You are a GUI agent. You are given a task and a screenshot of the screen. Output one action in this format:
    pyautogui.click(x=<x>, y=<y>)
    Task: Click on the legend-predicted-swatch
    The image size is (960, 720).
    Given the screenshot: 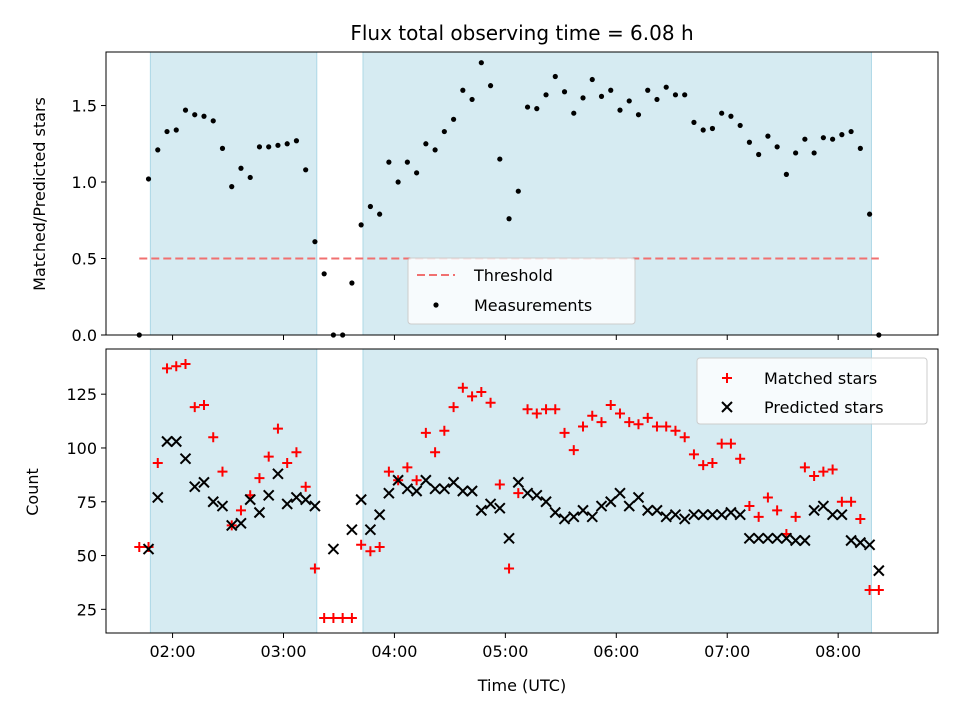 What is the action you would take?
    pyautogui.click(x=727, y=407)
    